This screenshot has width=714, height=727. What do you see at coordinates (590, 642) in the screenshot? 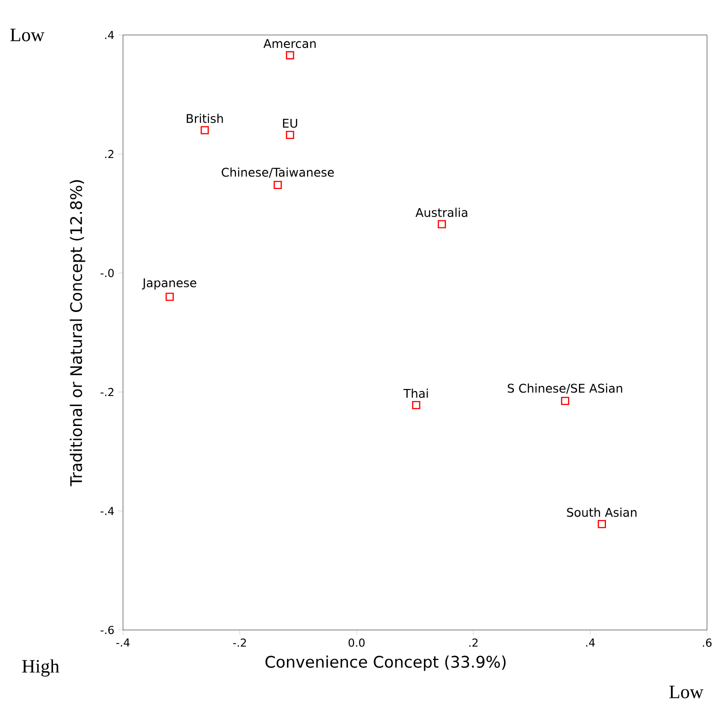
I see `x-tick-label: .4` at bounding box center [590, 642].